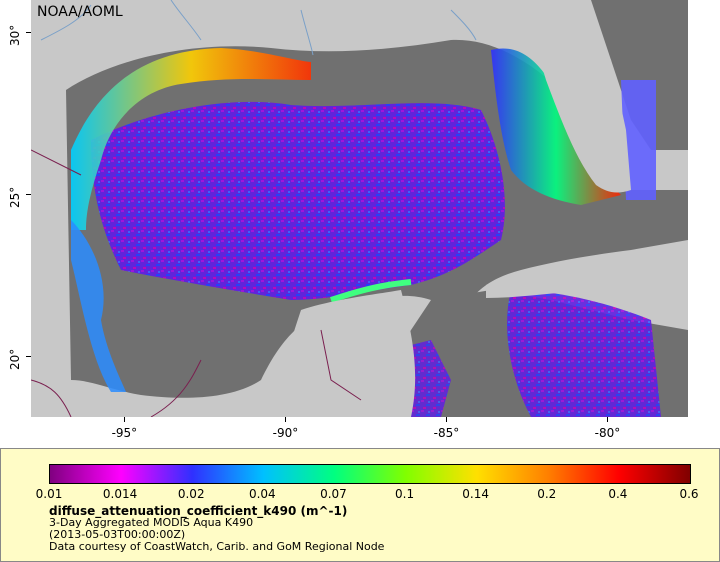 Image resolution: width=720 pixels, height=562 pixels. I want to click on cuba-land, so click(573, 281).